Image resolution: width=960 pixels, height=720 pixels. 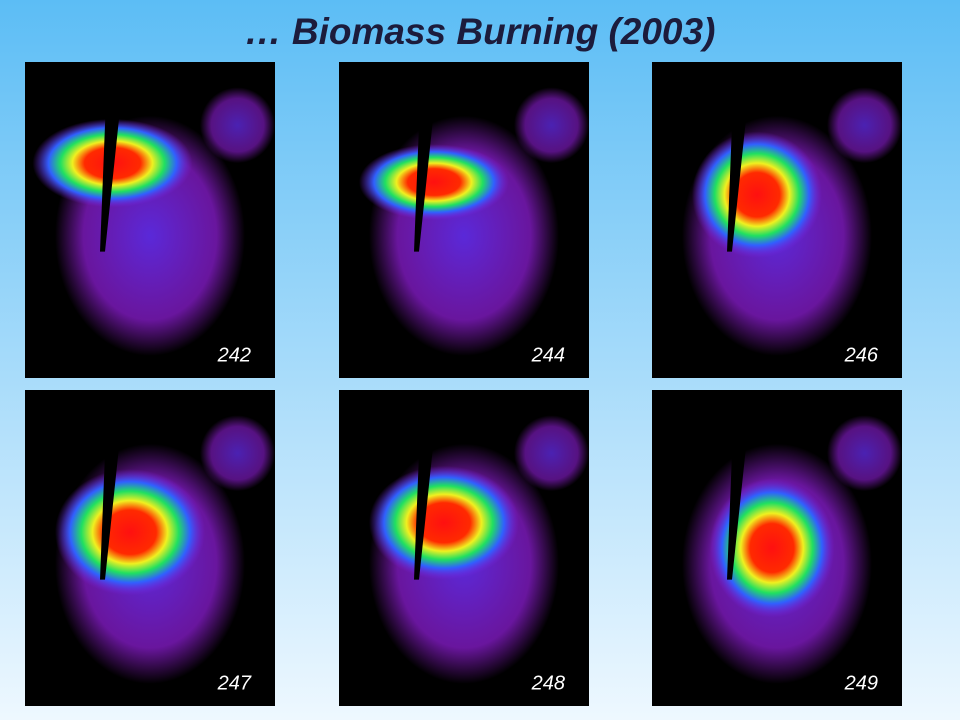 I want to click on day-label: 246, so click(x=861, y=355).